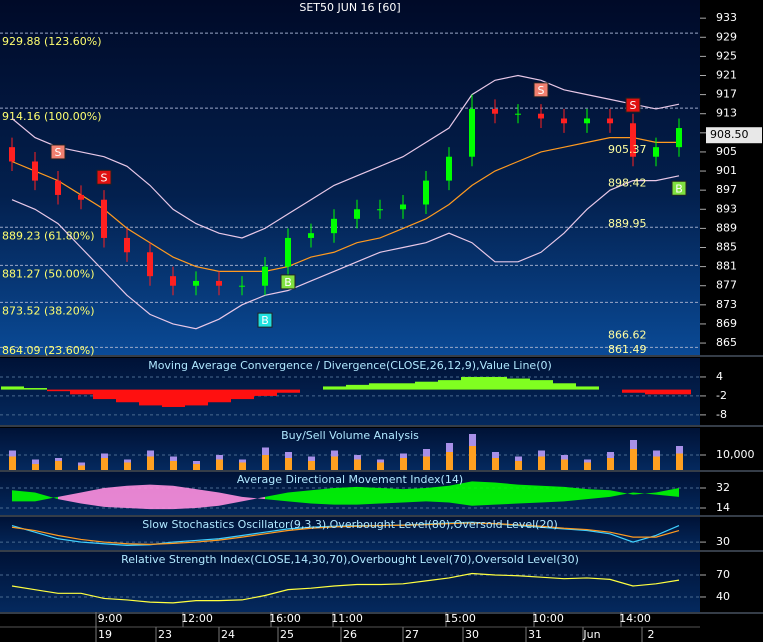 The height and width of the screenshot is (642, 763). What do you see at coordinates (721, 414) in the screenshot?
I see `y-tick-label: -8` at bounding box center [721, 414].